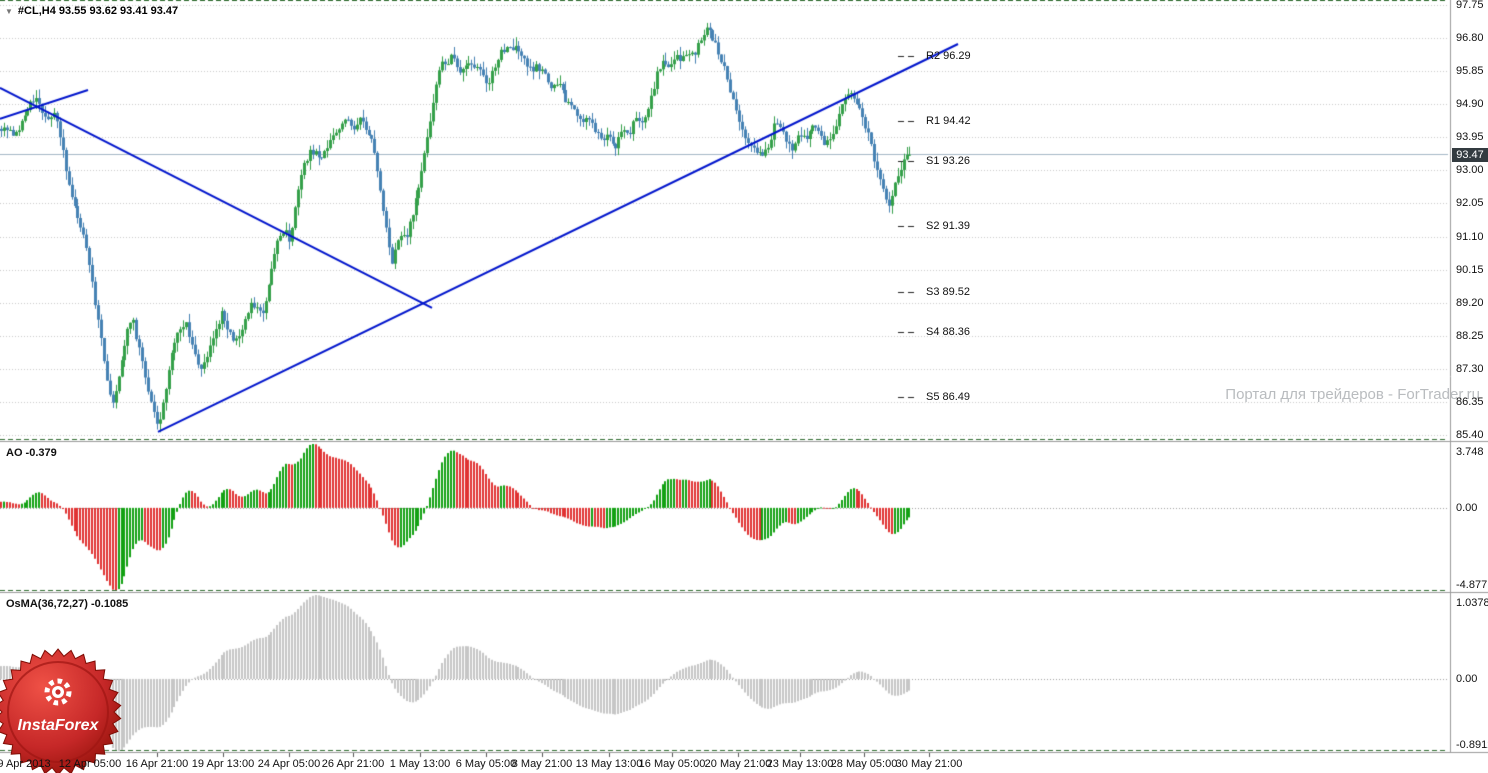 The image size is (1488, 773). Describe the element at coordinates (58, 692) in the screenshot. I see `gear-icon` at that location.